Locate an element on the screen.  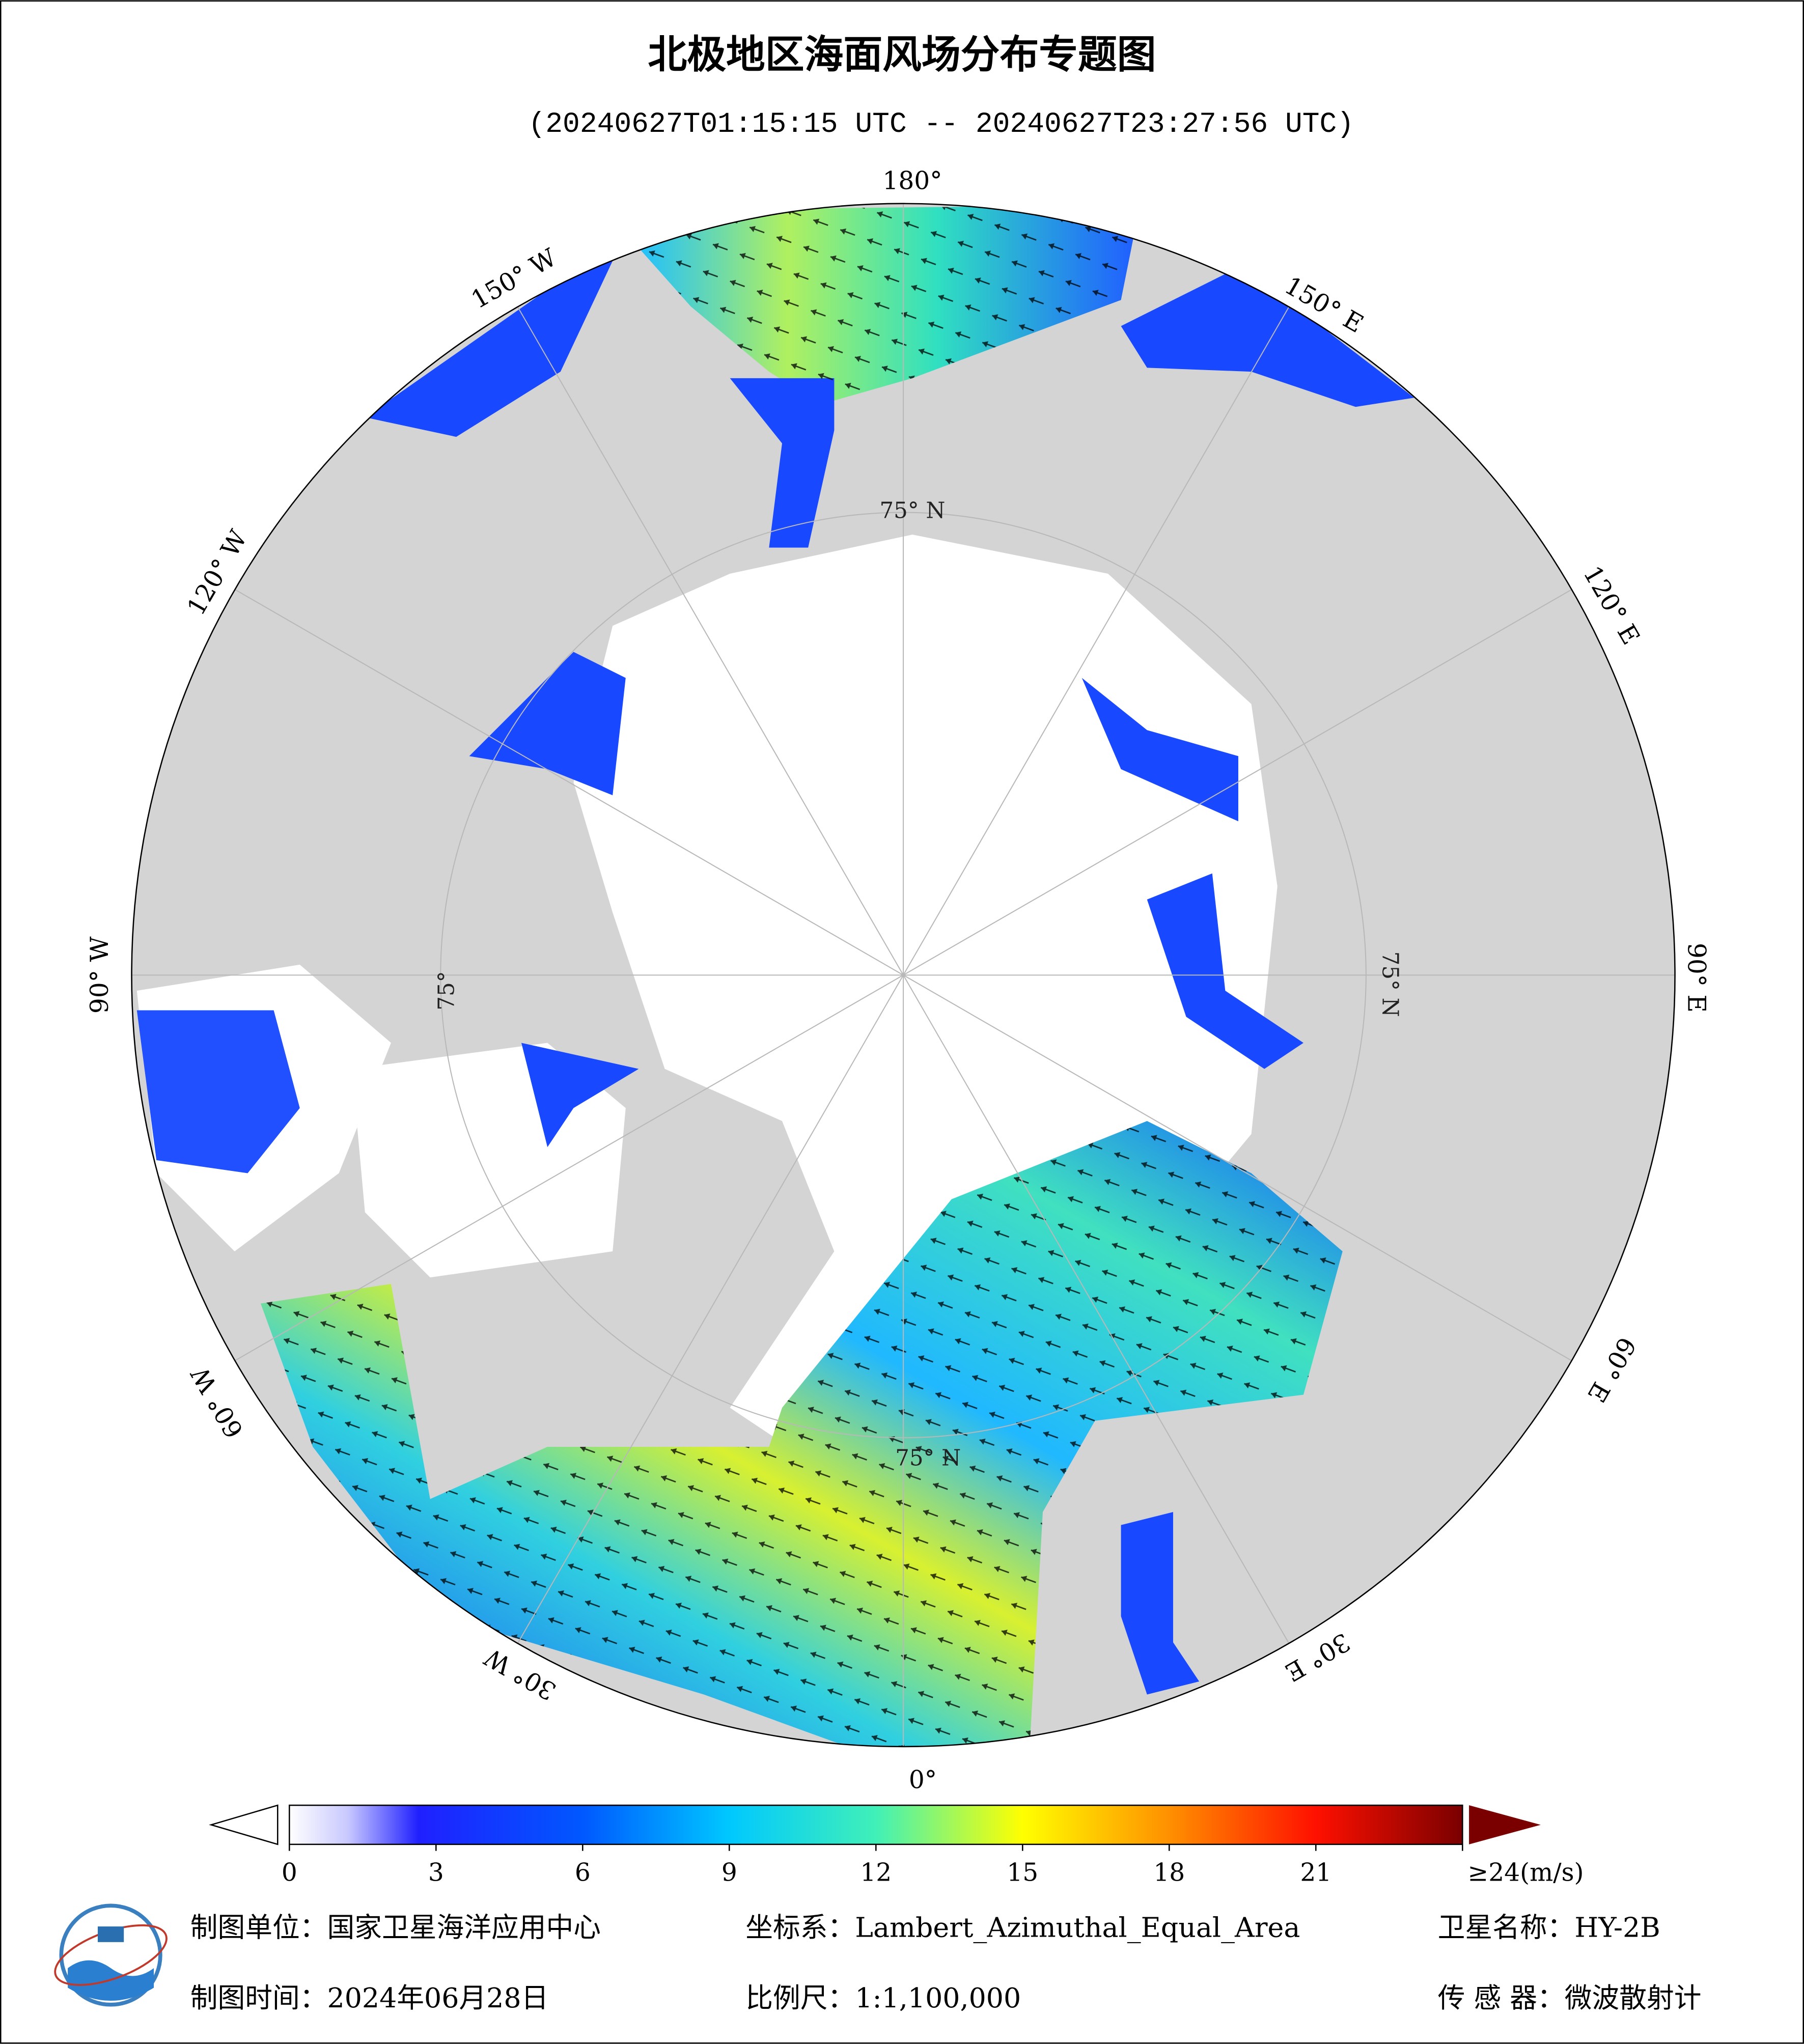
footer-item: 制图单位：国家卫星海洋应用中心 is located at coordinates (395, 1928).